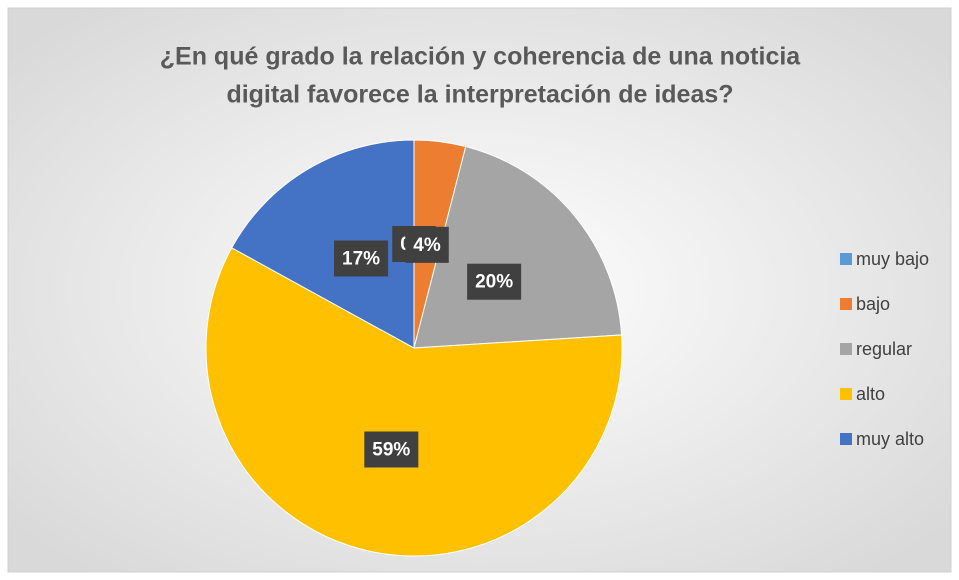 This screenshot has width=959, height=580. I want to click on data-label: 20%, so click(494, 282).